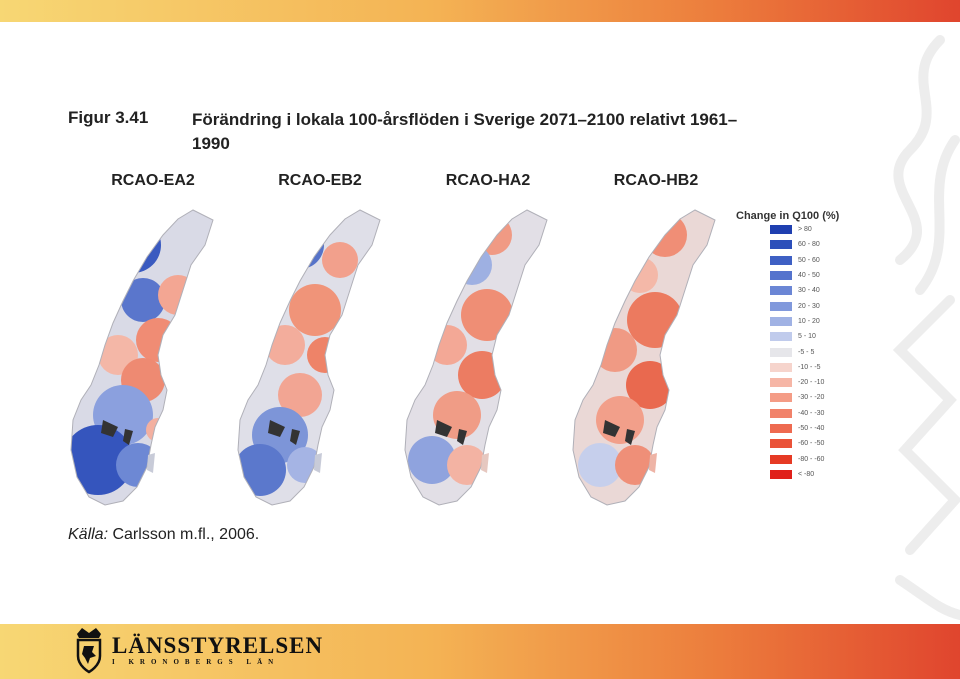  What do you see at coordinates (809, 291) in the screenshot?
I see `legend-label: 30 - 40` at bounding box center [809, 291].